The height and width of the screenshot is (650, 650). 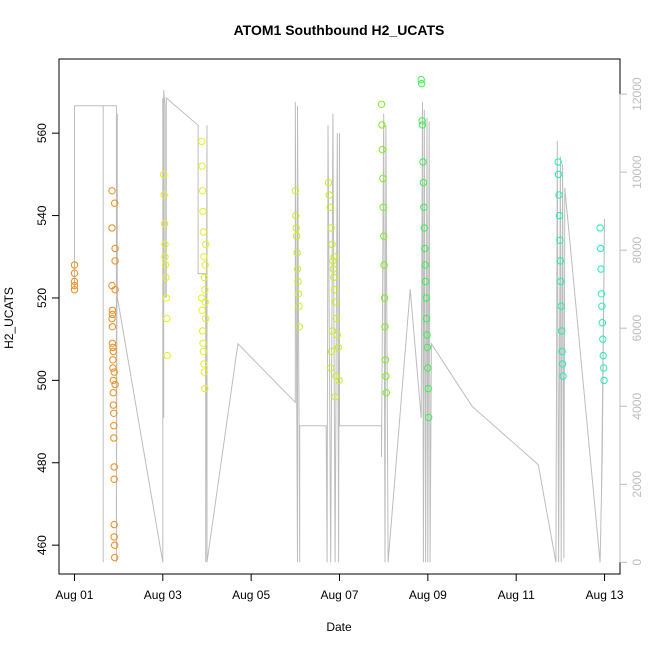 What do you see at coordinates (605, 595) in the screenshot?
I see `x-tick-label: Aug 13` at bounding box center [605, 595].